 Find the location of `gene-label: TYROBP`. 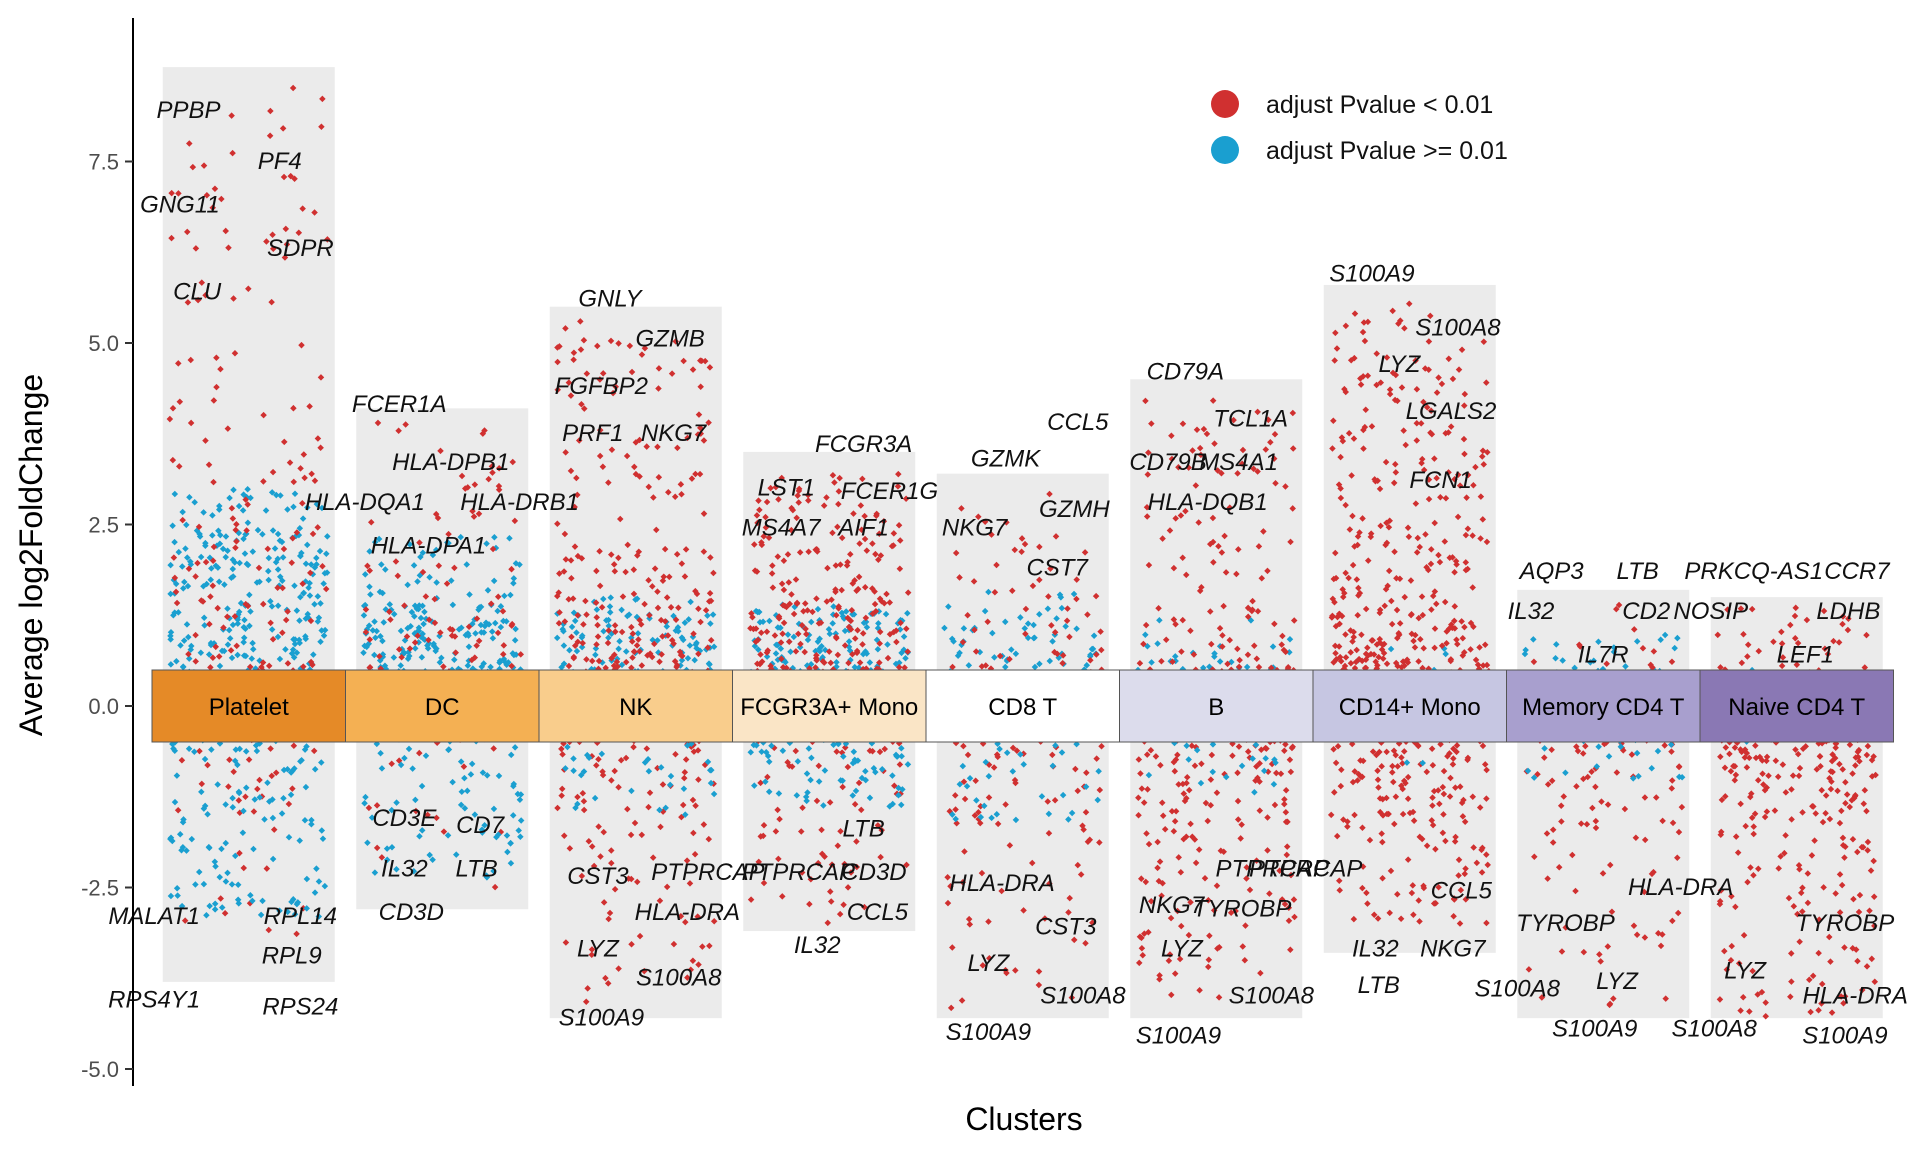

gene-label: TYROBP is located at coordinates (1845, 923).